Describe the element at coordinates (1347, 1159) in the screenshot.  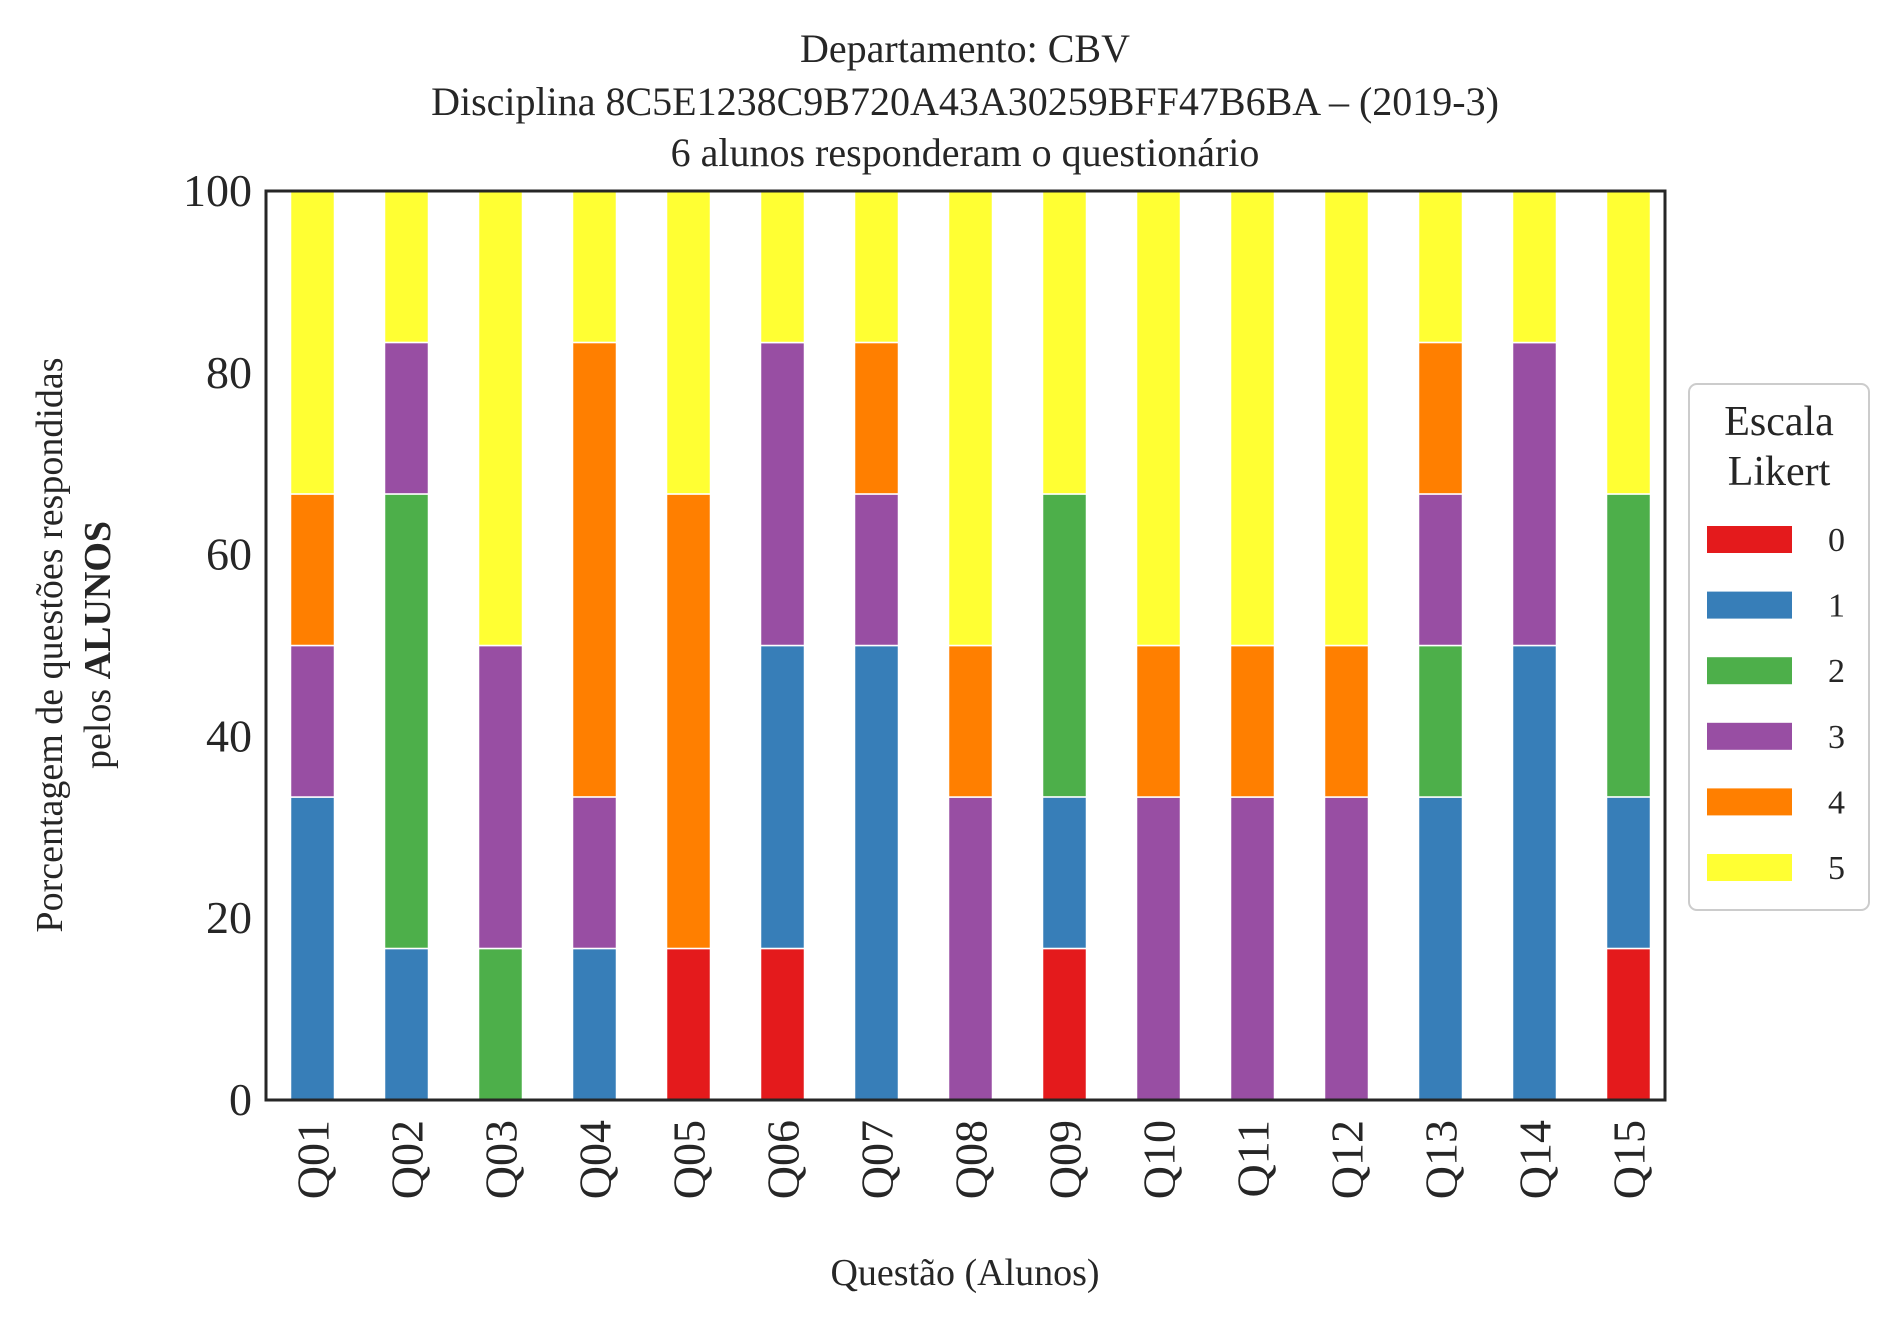
I see `x-tick-label-q12: Q12` at that location.